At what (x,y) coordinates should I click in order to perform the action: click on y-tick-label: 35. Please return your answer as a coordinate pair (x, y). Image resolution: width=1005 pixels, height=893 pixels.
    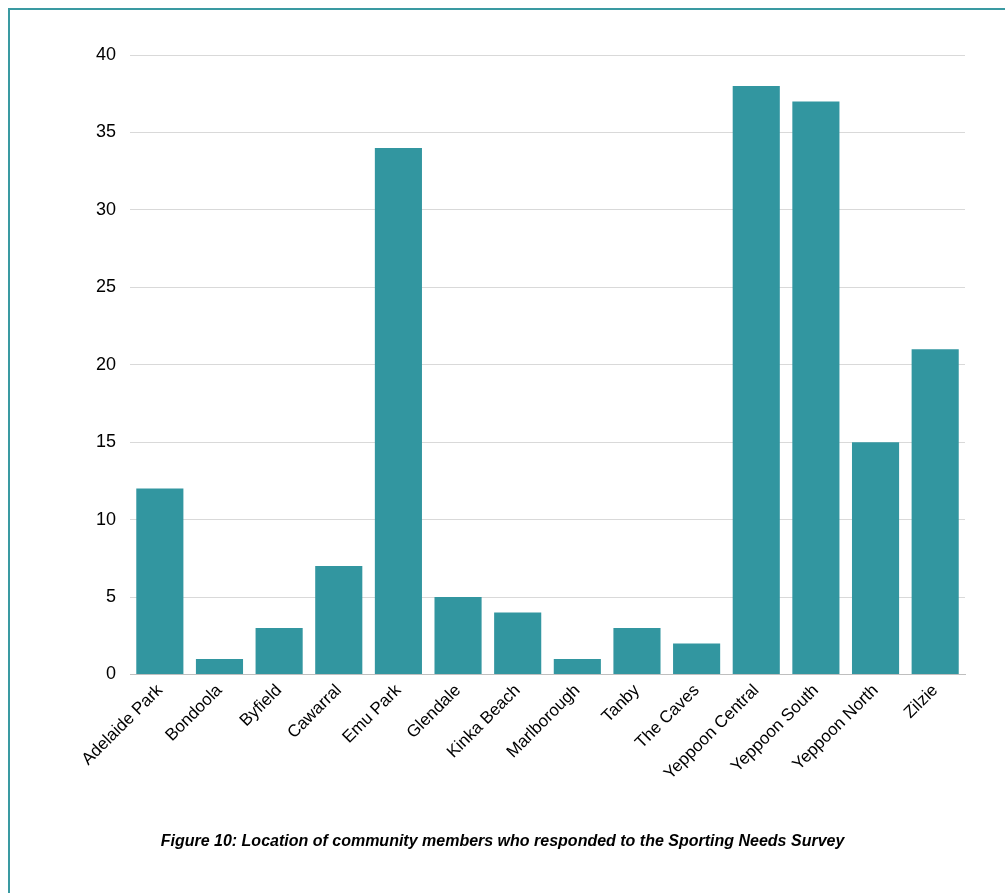
    Looking at the image, I should click on (106, 131).